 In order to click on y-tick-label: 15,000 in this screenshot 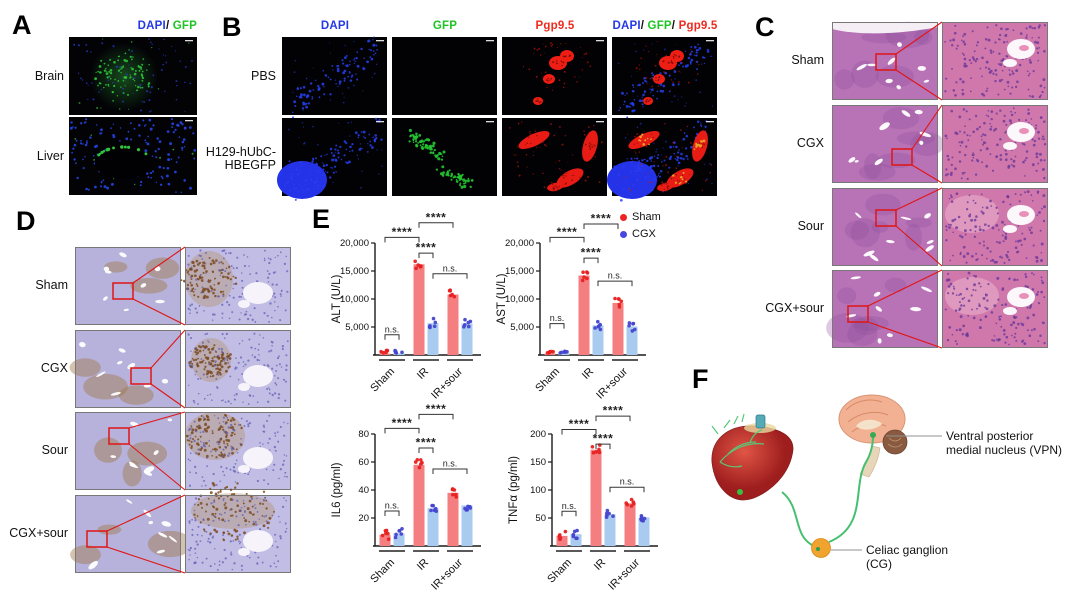, I will do `click(354, 271)`.